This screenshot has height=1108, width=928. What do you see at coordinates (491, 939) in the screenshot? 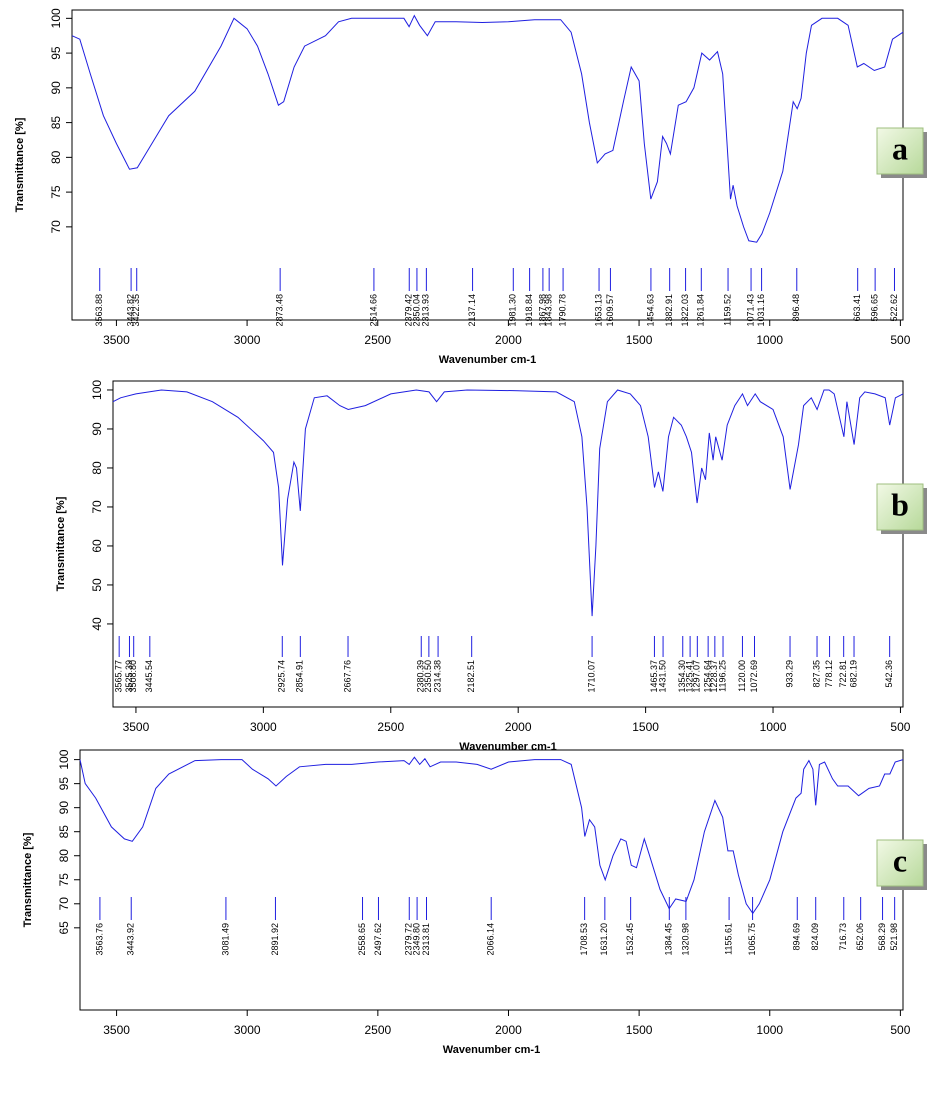
I see `peak-label: 2066.14` at bounding box center [491, 939].